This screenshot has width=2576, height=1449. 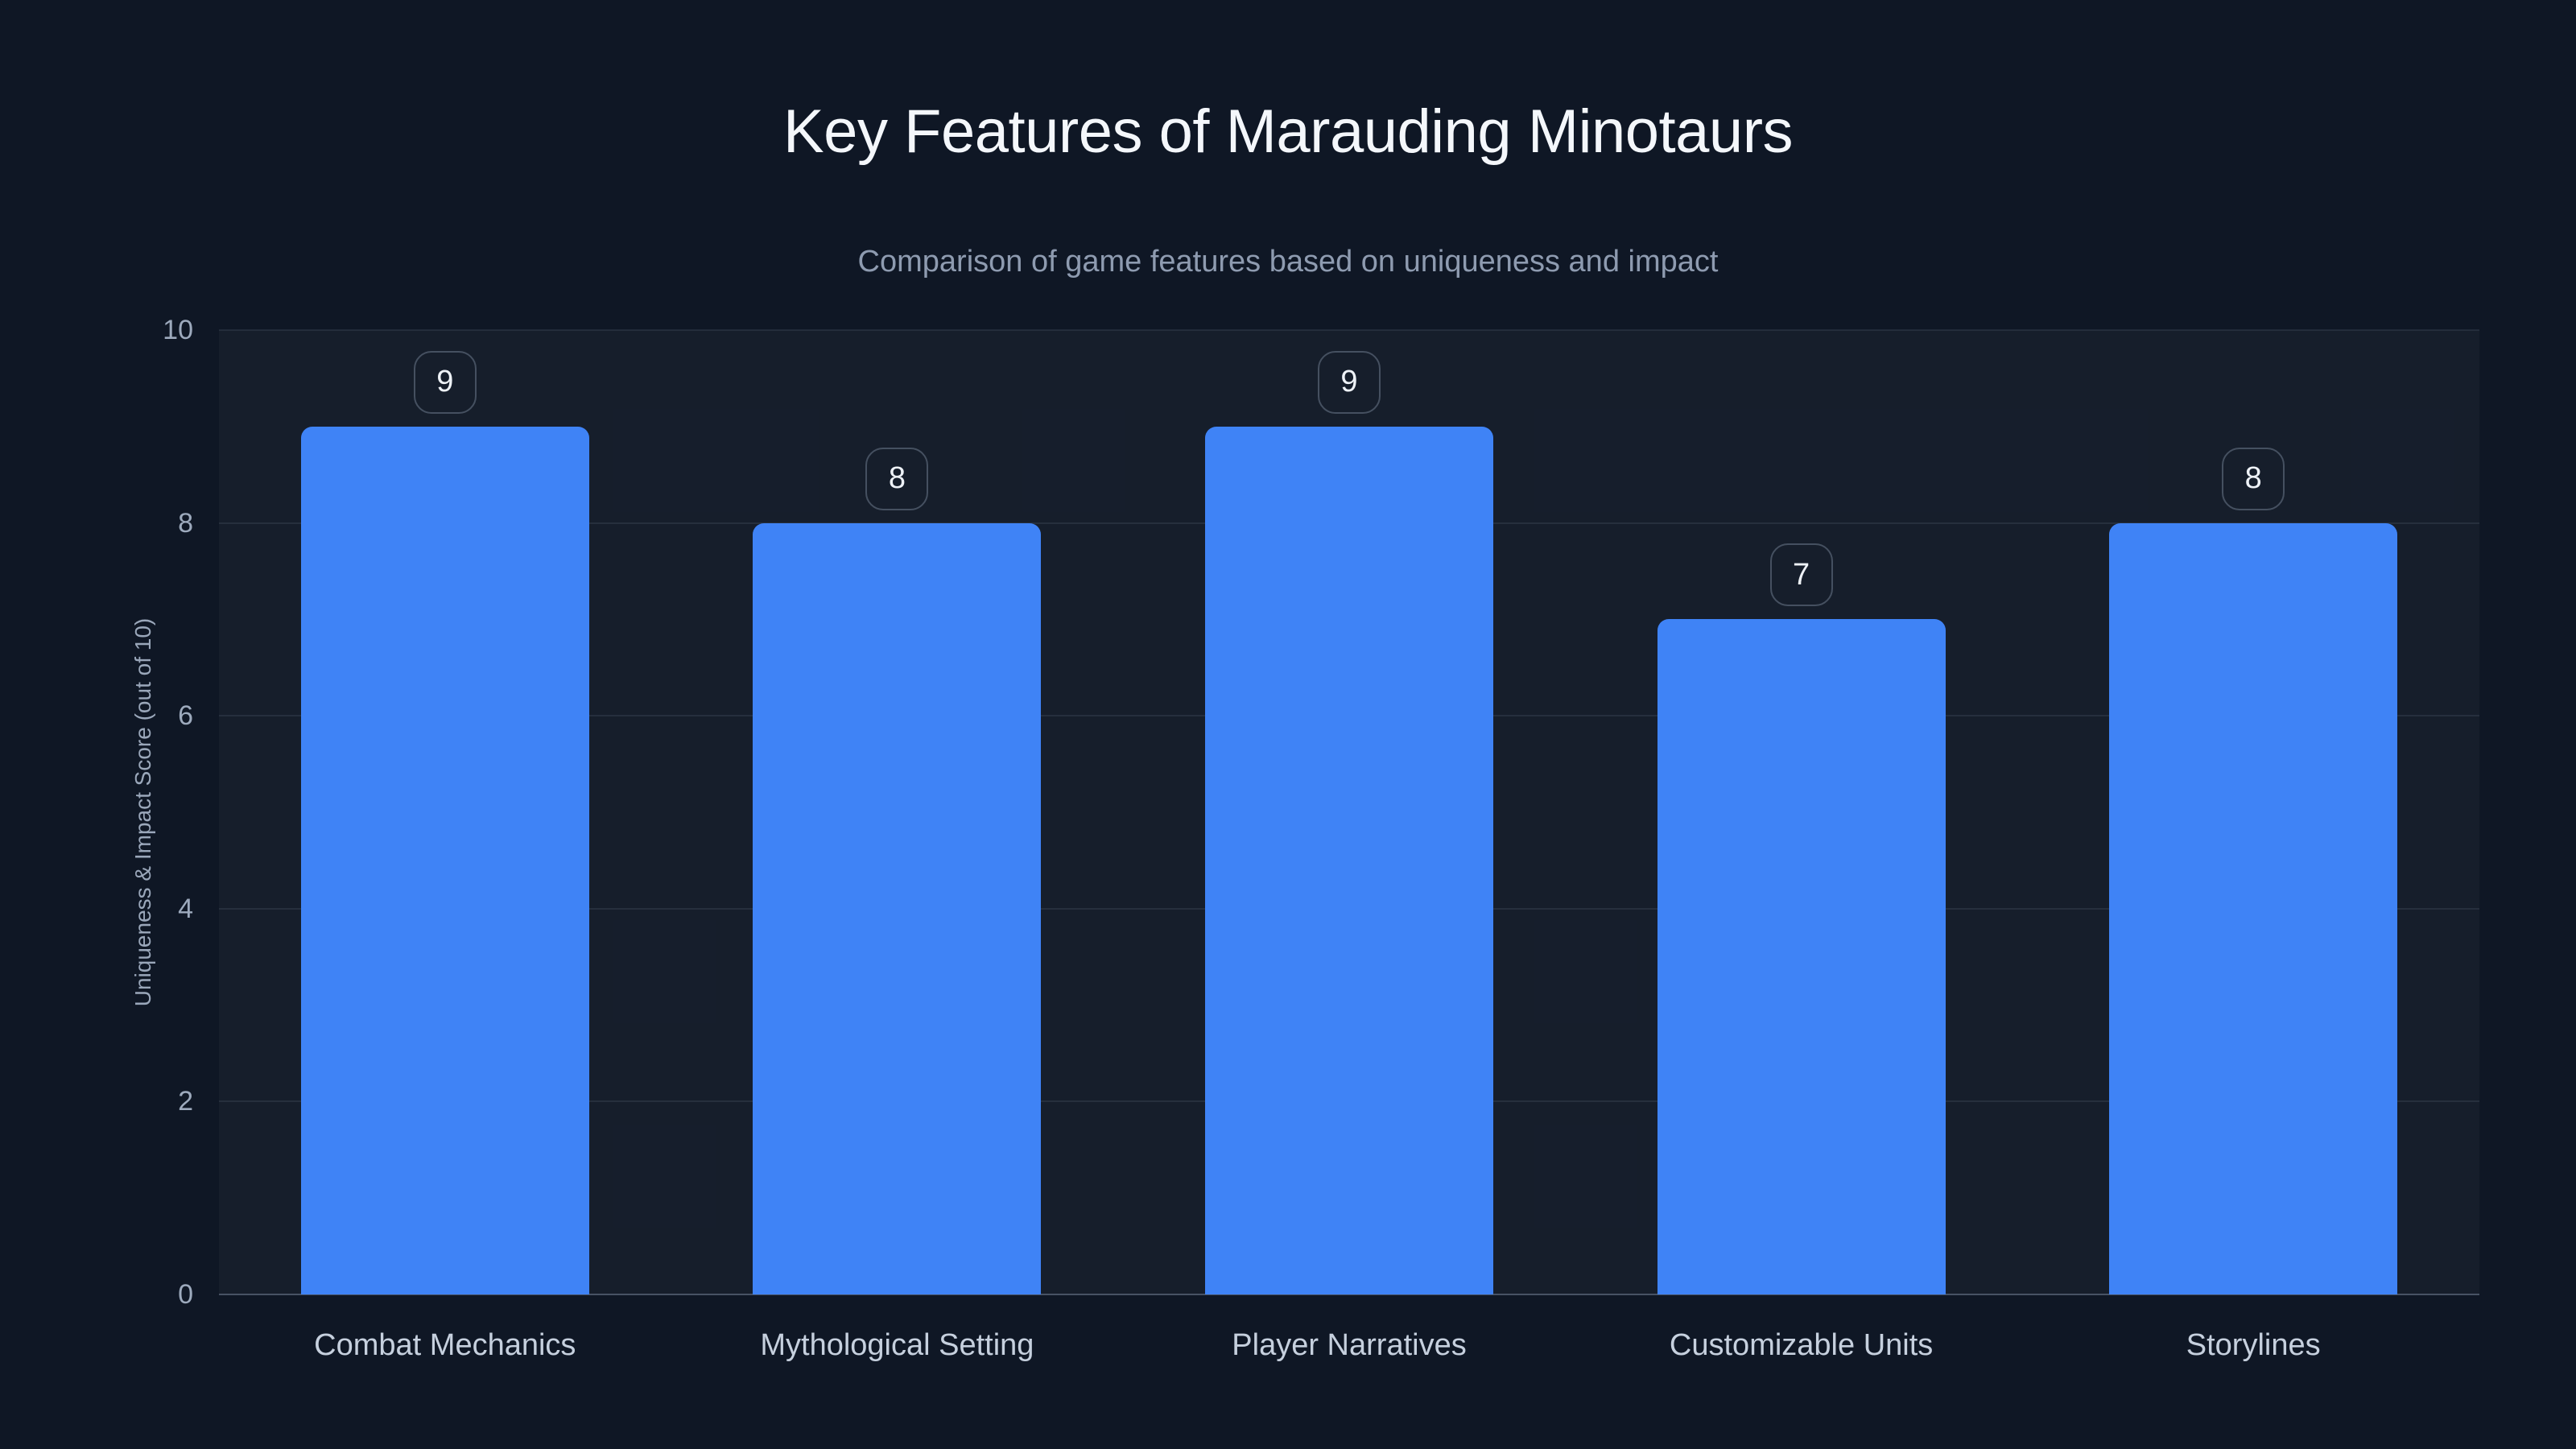 What do you see at coordinates (185, 1294) in the screenshot?
I see `y-tick-label: 0` at bounding box center [185, 1294].